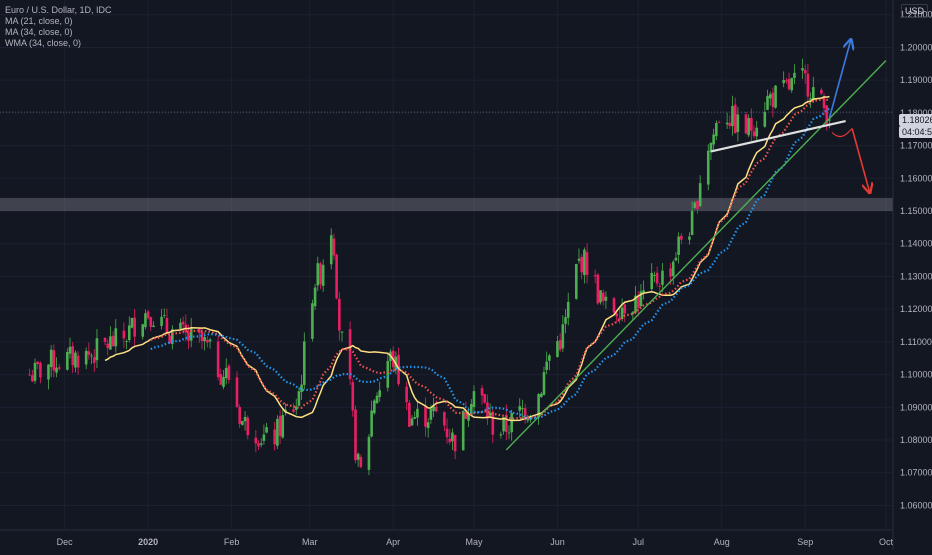 The width and height of the screenshot is (932, 555). Describe the element at coordinates (916, 276) in the screenshot. I see `y-tick-label: 1.13000` at that location.